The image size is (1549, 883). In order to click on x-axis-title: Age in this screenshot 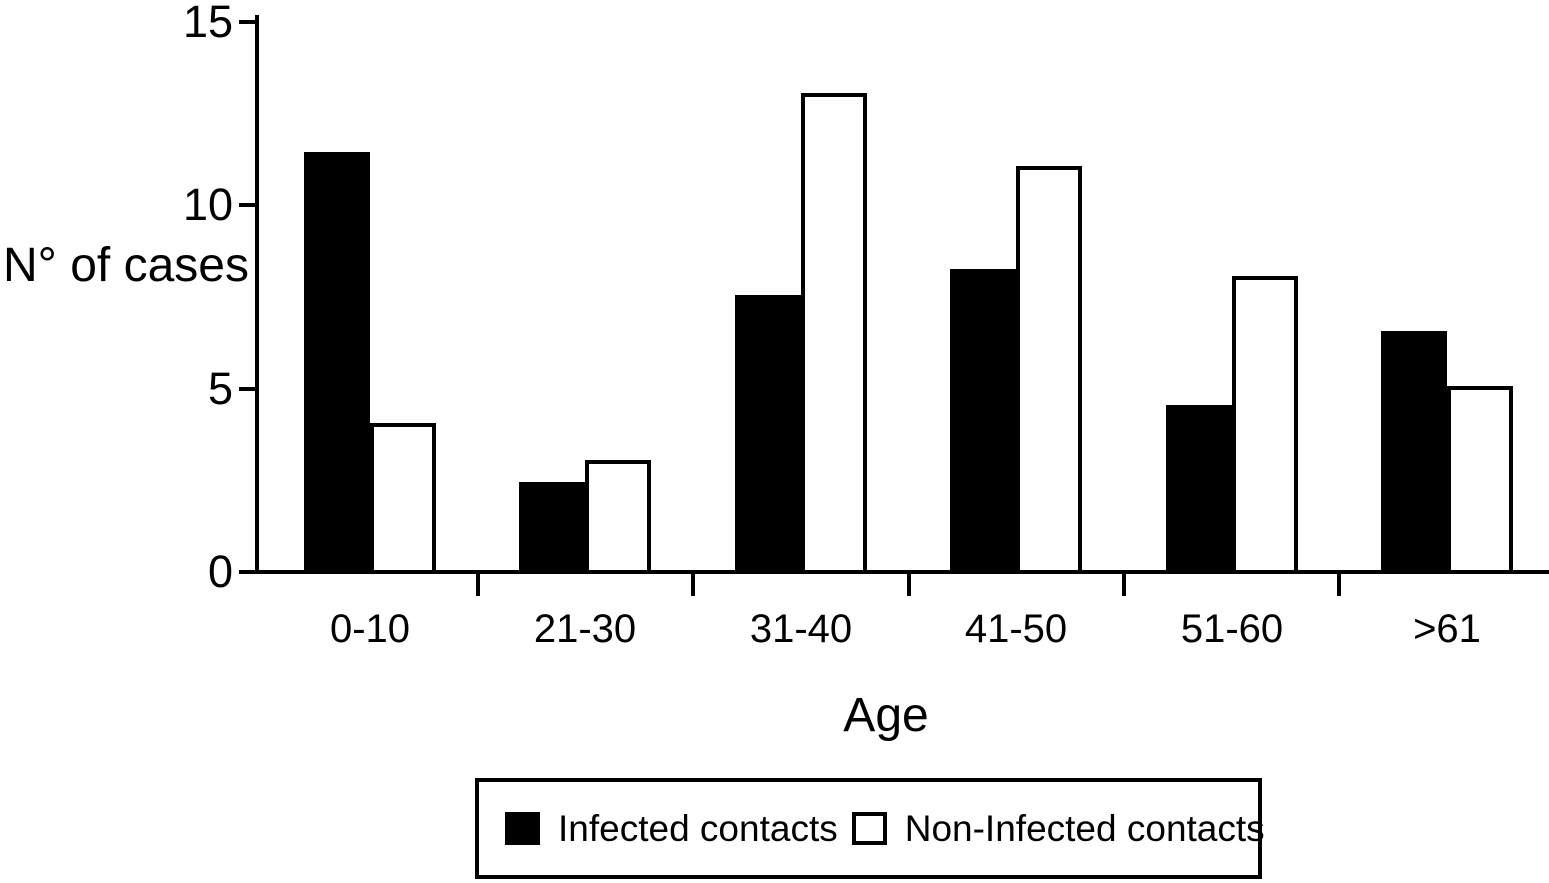, I will do `click(886, 715)`.